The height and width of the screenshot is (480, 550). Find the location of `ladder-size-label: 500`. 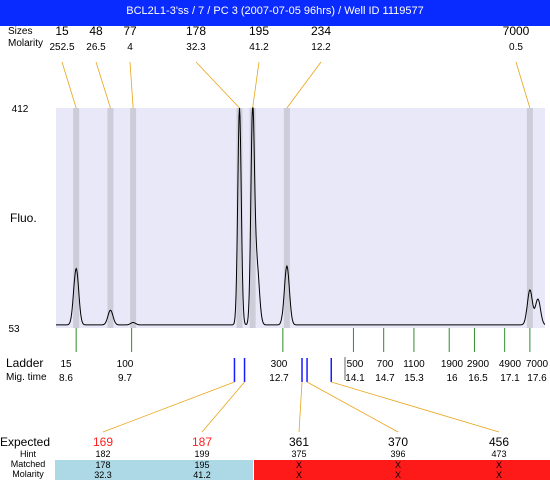

ladder-size-label: 500 is located at coordinates (355, 364).